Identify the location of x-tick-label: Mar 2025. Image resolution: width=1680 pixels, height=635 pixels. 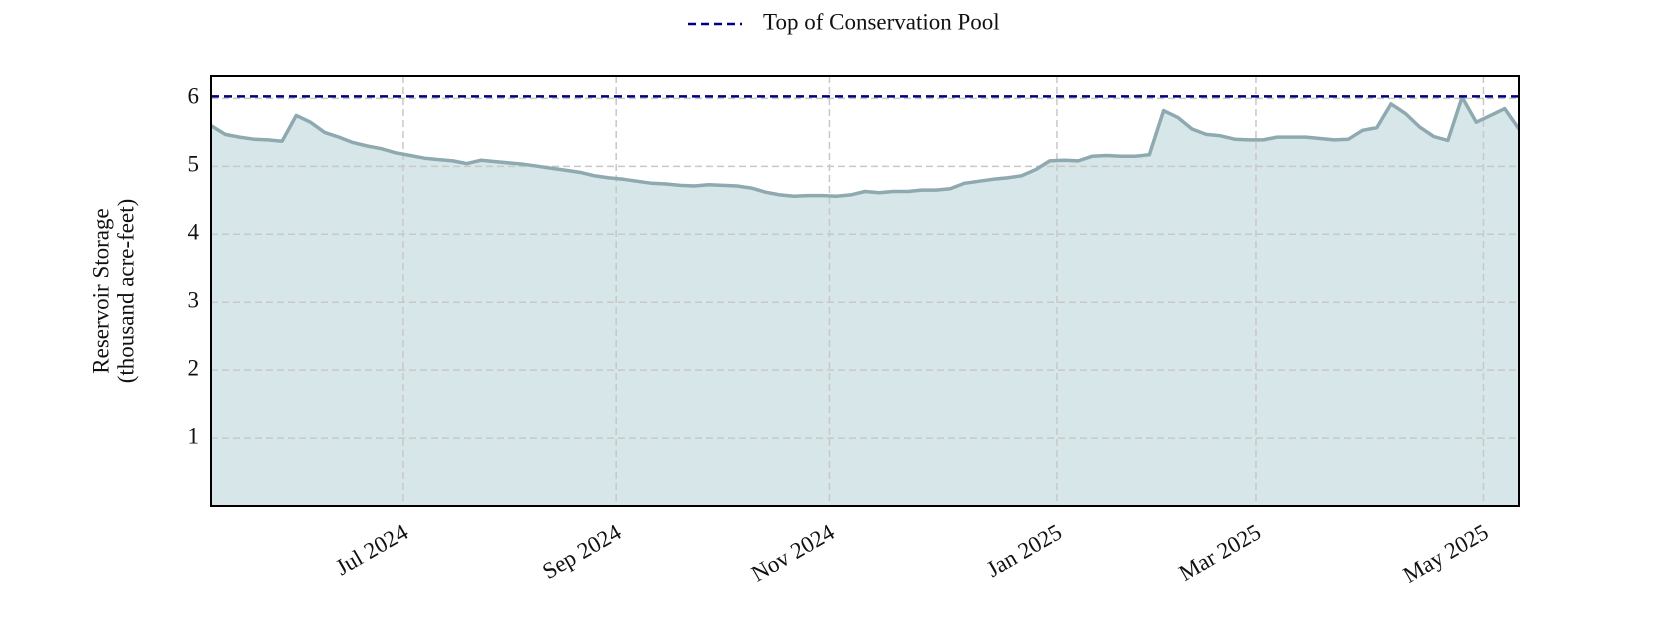
(1220, 552).